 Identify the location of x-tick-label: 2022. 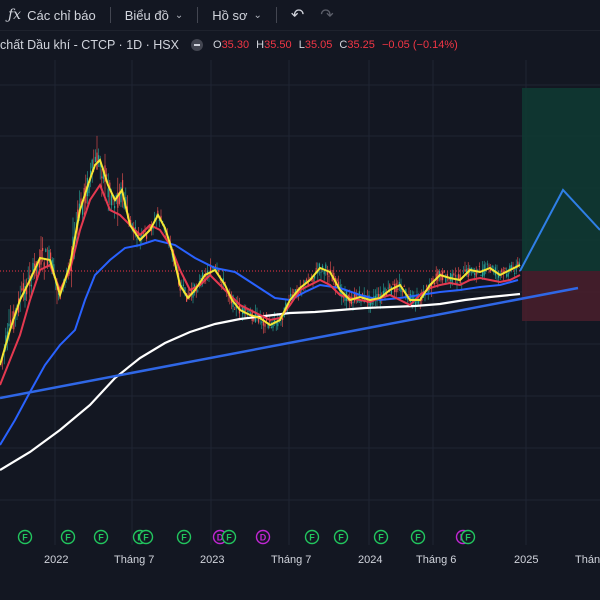
(56, 560).